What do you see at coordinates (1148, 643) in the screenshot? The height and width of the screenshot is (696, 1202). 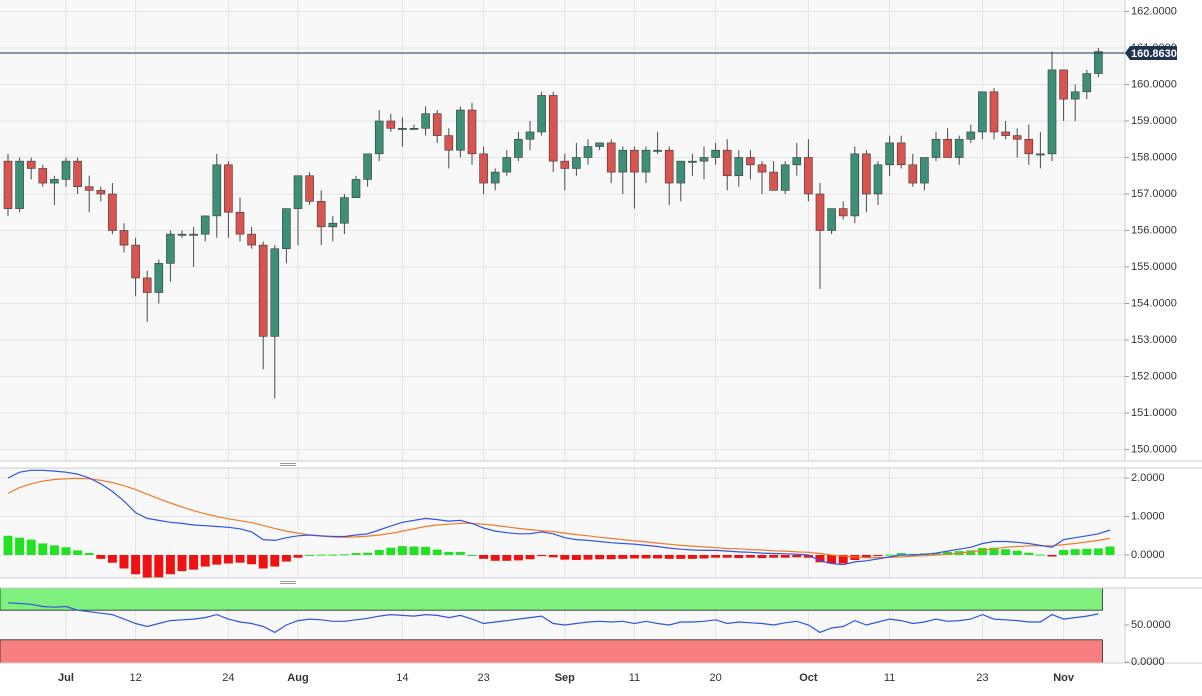 I see `rsi-axis: 50.0000 0.0000` at bounding box center [1148, 643].